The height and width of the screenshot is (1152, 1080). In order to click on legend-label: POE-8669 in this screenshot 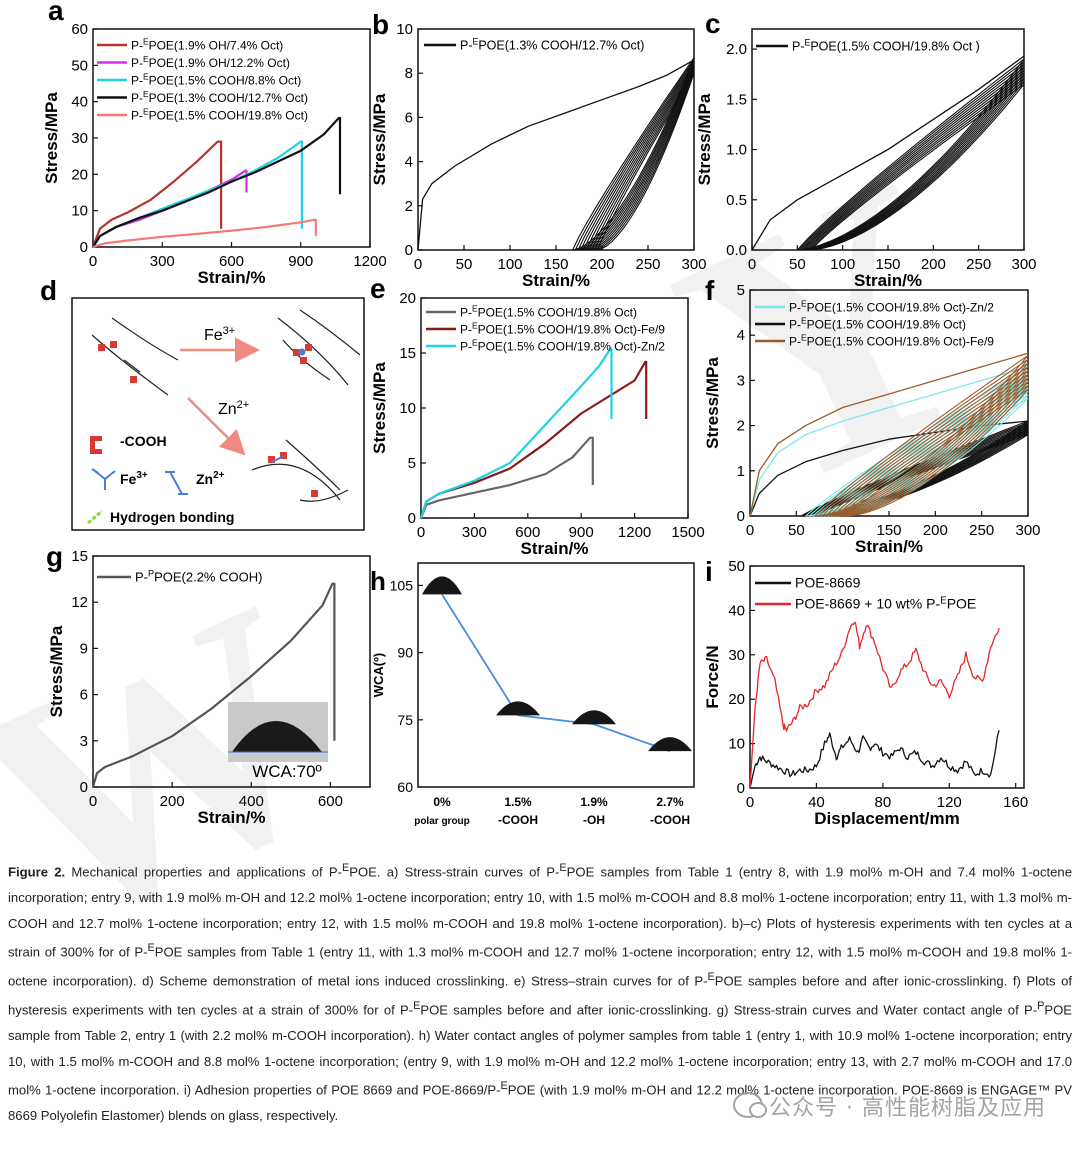, I will do `click(828, 583)`.